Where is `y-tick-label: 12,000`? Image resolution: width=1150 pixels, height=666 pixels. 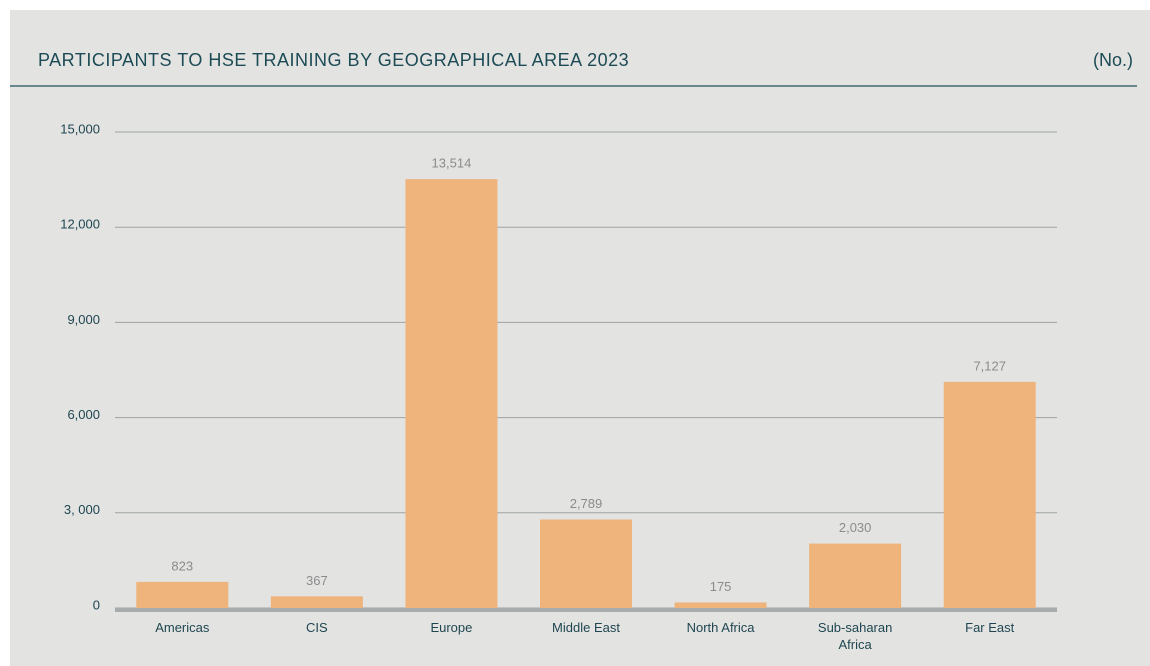
y-tick-label: 12,000 is located at coordinates (80, 224).